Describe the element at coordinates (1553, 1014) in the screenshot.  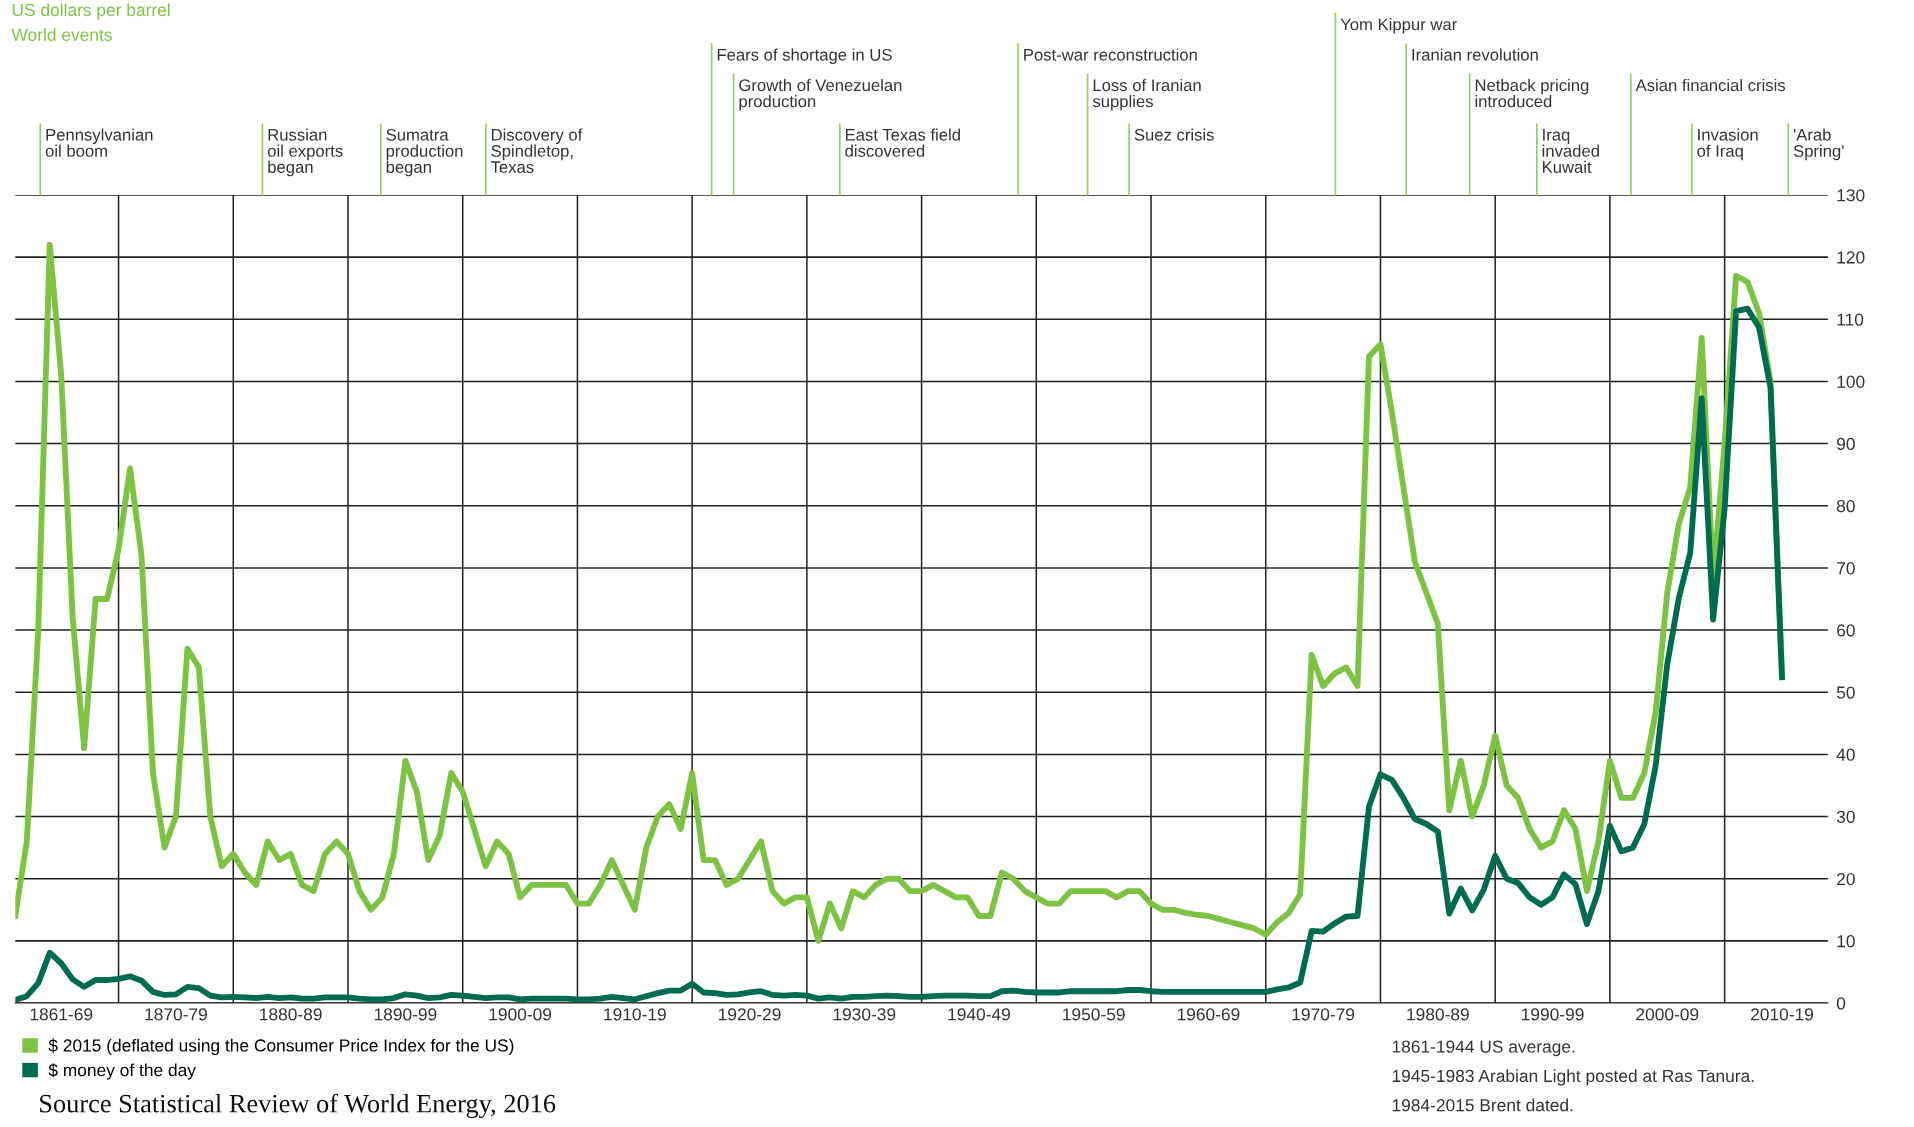
I see `x-tick-label: 1990-99` at that location.